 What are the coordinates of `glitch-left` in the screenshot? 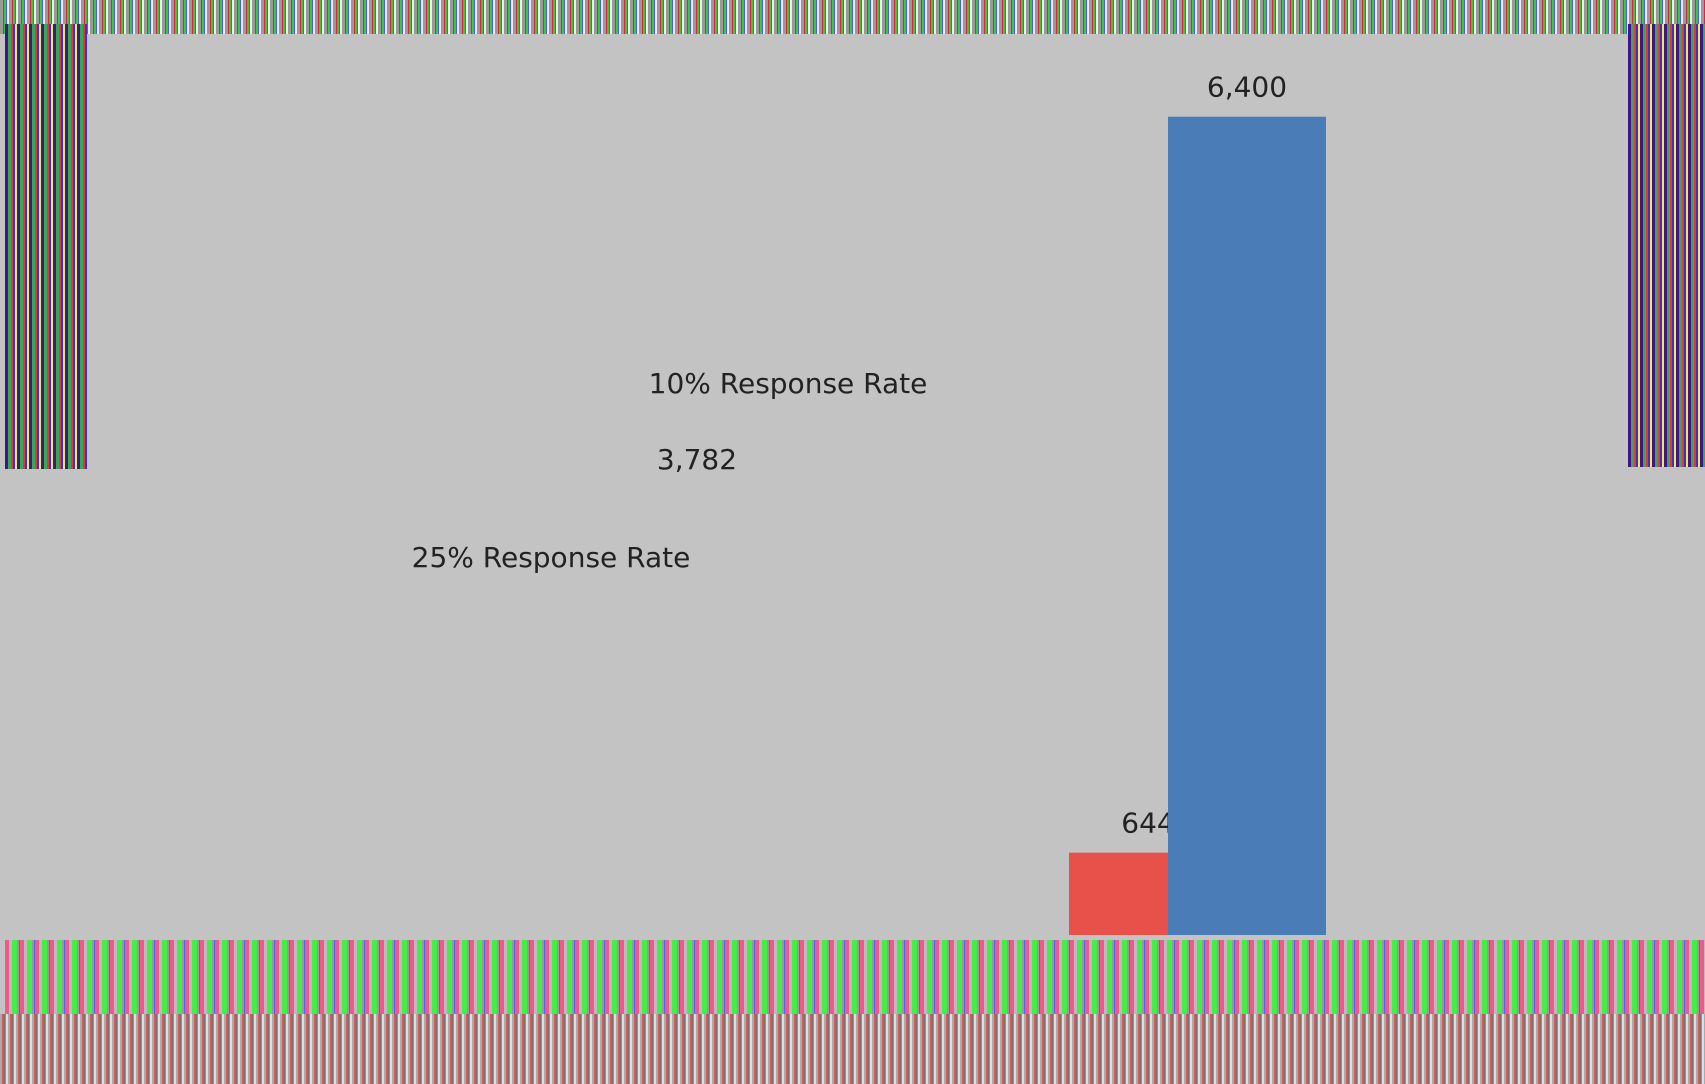 It's located at (46, 246).